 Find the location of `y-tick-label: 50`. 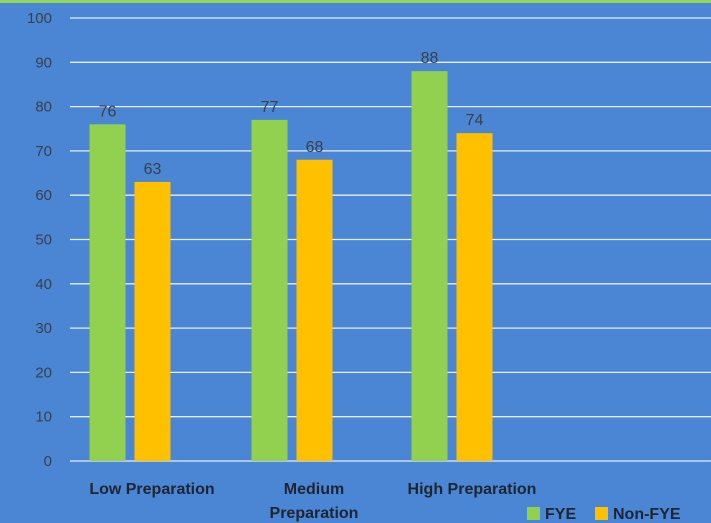

y-tick-label: 50 is located at coordinates (43, 240).